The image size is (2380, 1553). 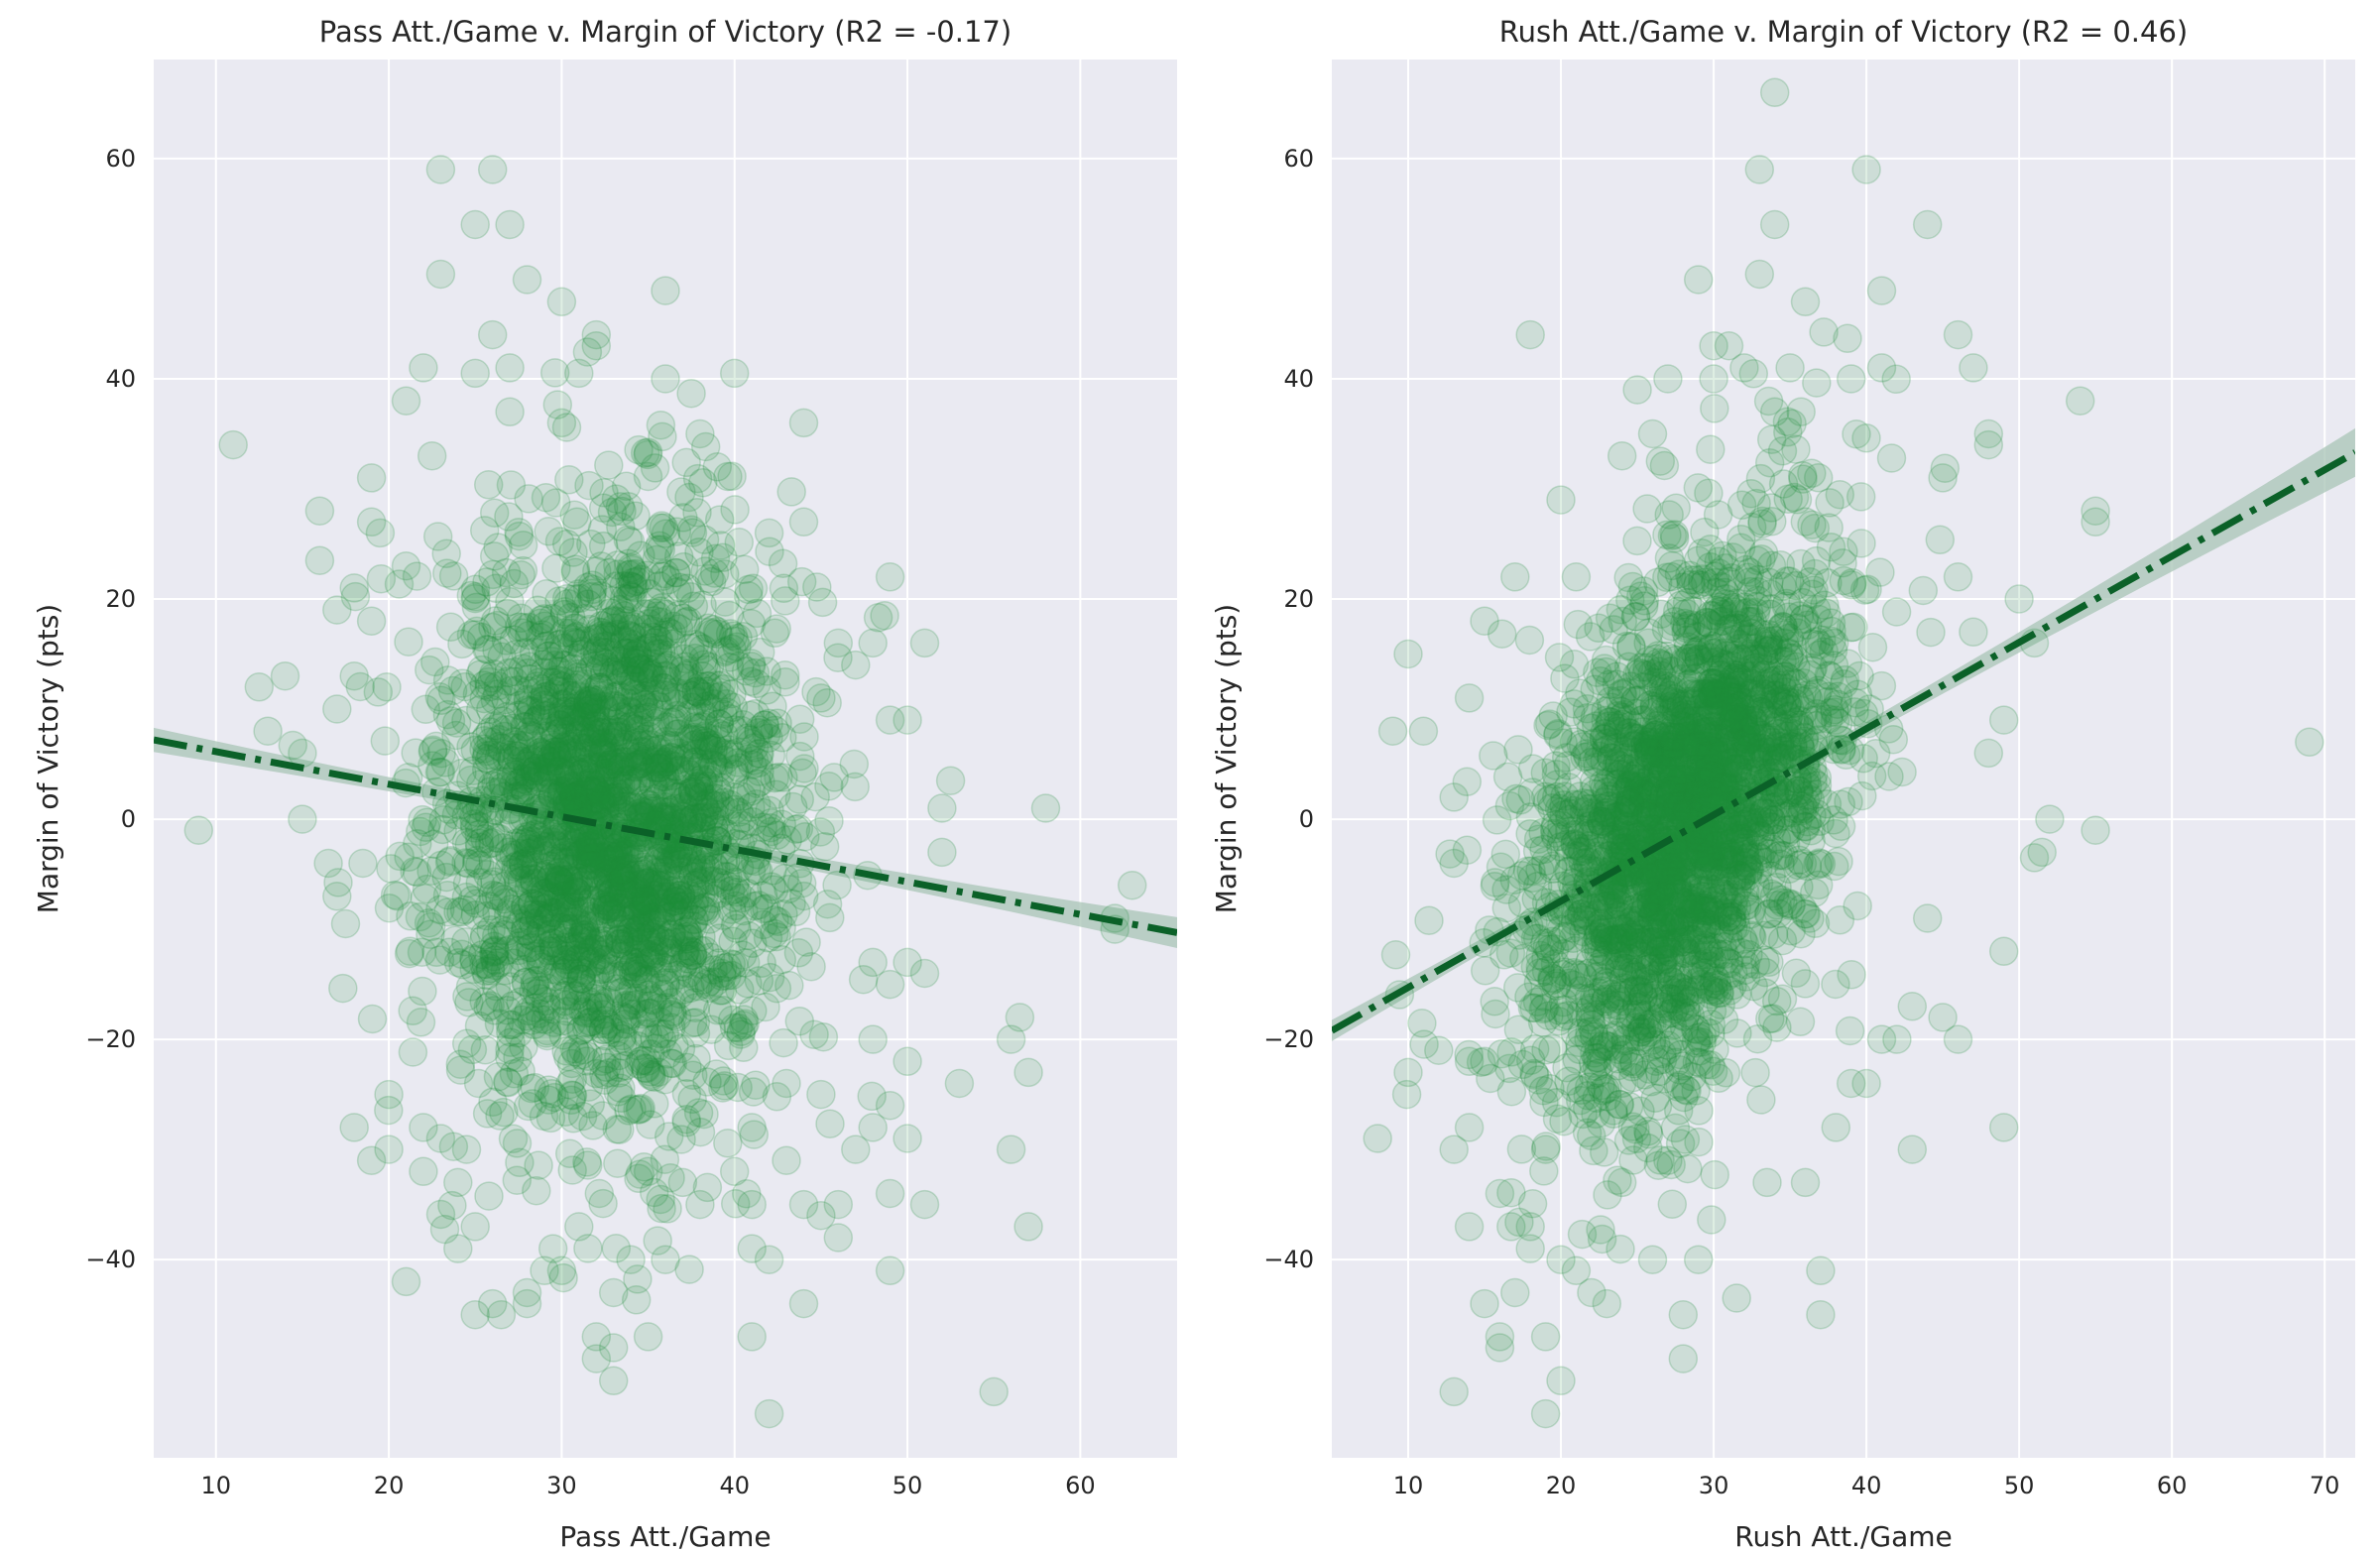 What do you see at coordinates (215, 1485) in the screenshot?
I see `x-tick-label: 10` at bounding box center [215, 1485].